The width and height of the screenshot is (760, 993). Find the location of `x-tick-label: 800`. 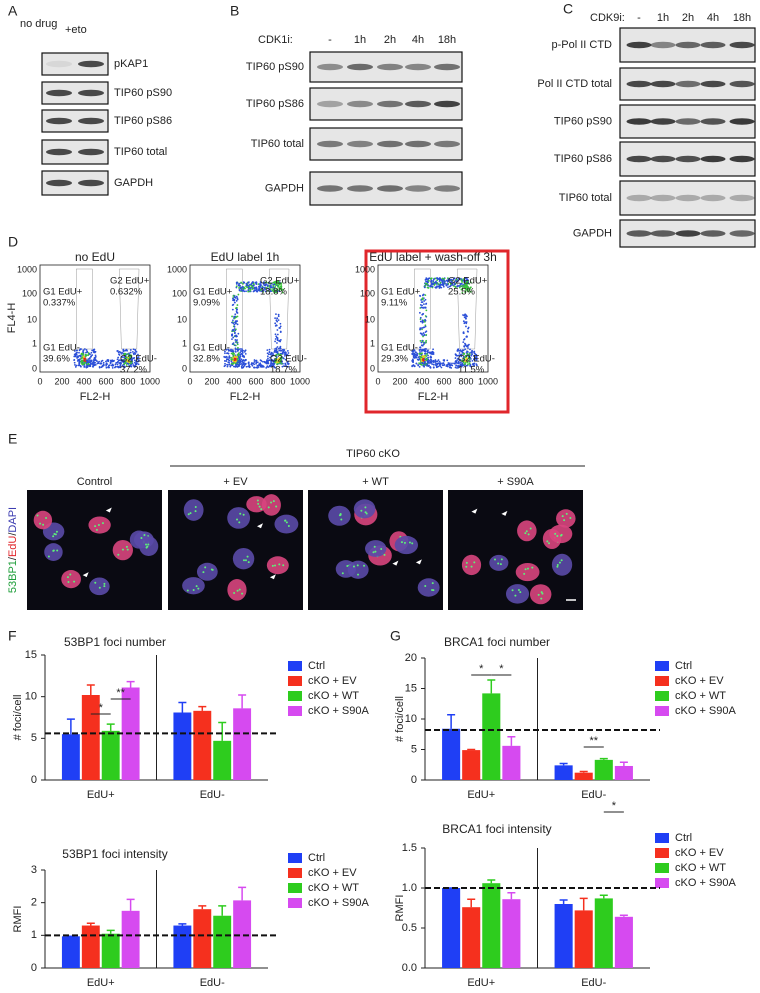

x-tick-label: 800 is located at coordinates (127, 381).